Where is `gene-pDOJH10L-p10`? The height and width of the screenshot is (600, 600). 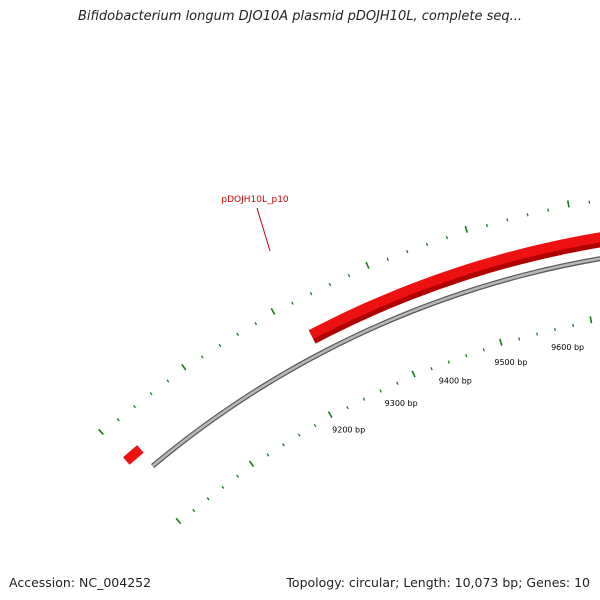 gene-pDOJH10L-p10 is located at coordinates (454, 282).